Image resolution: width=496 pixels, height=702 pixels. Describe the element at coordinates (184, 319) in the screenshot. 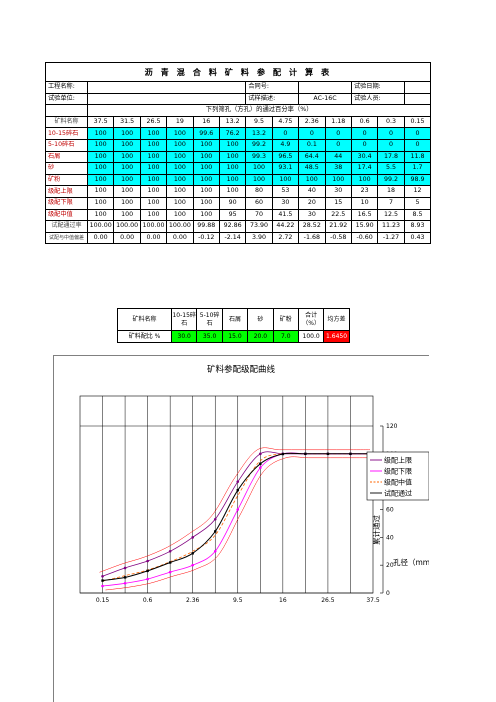

I see `mix-header-cell: 10-15碎石` at that location.